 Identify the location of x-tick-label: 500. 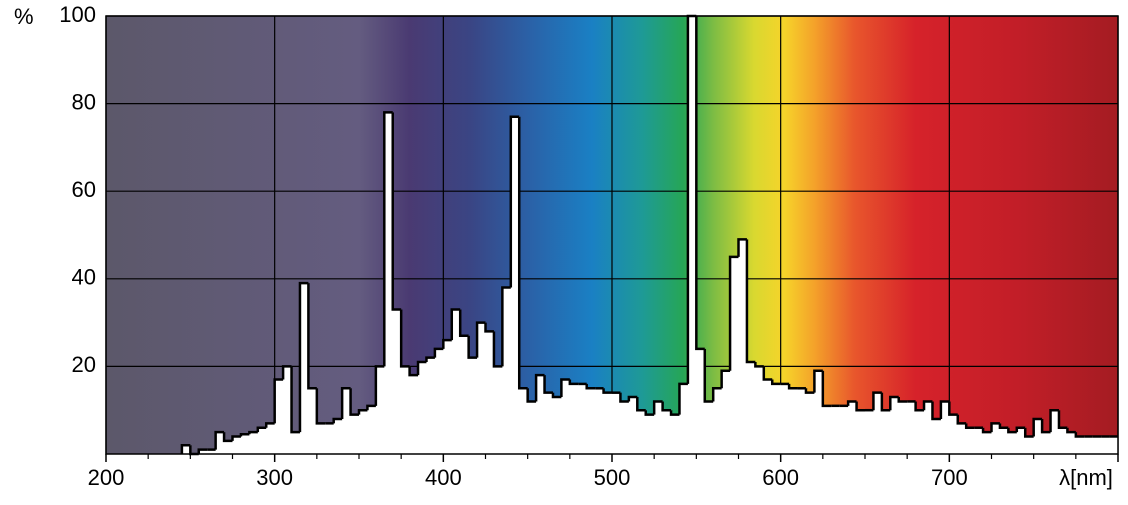
(612, 477).